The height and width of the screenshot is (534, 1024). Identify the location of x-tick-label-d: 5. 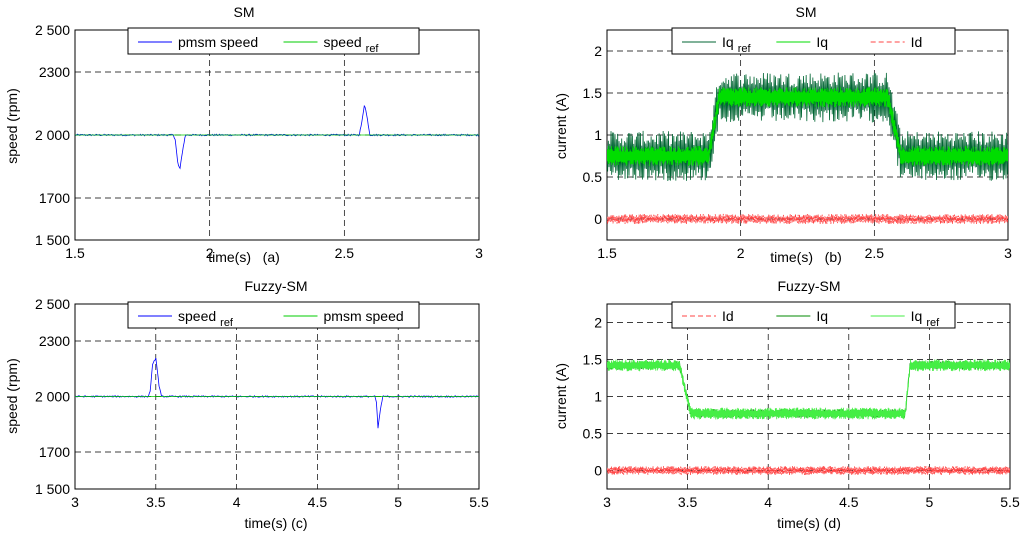
(930, 502).